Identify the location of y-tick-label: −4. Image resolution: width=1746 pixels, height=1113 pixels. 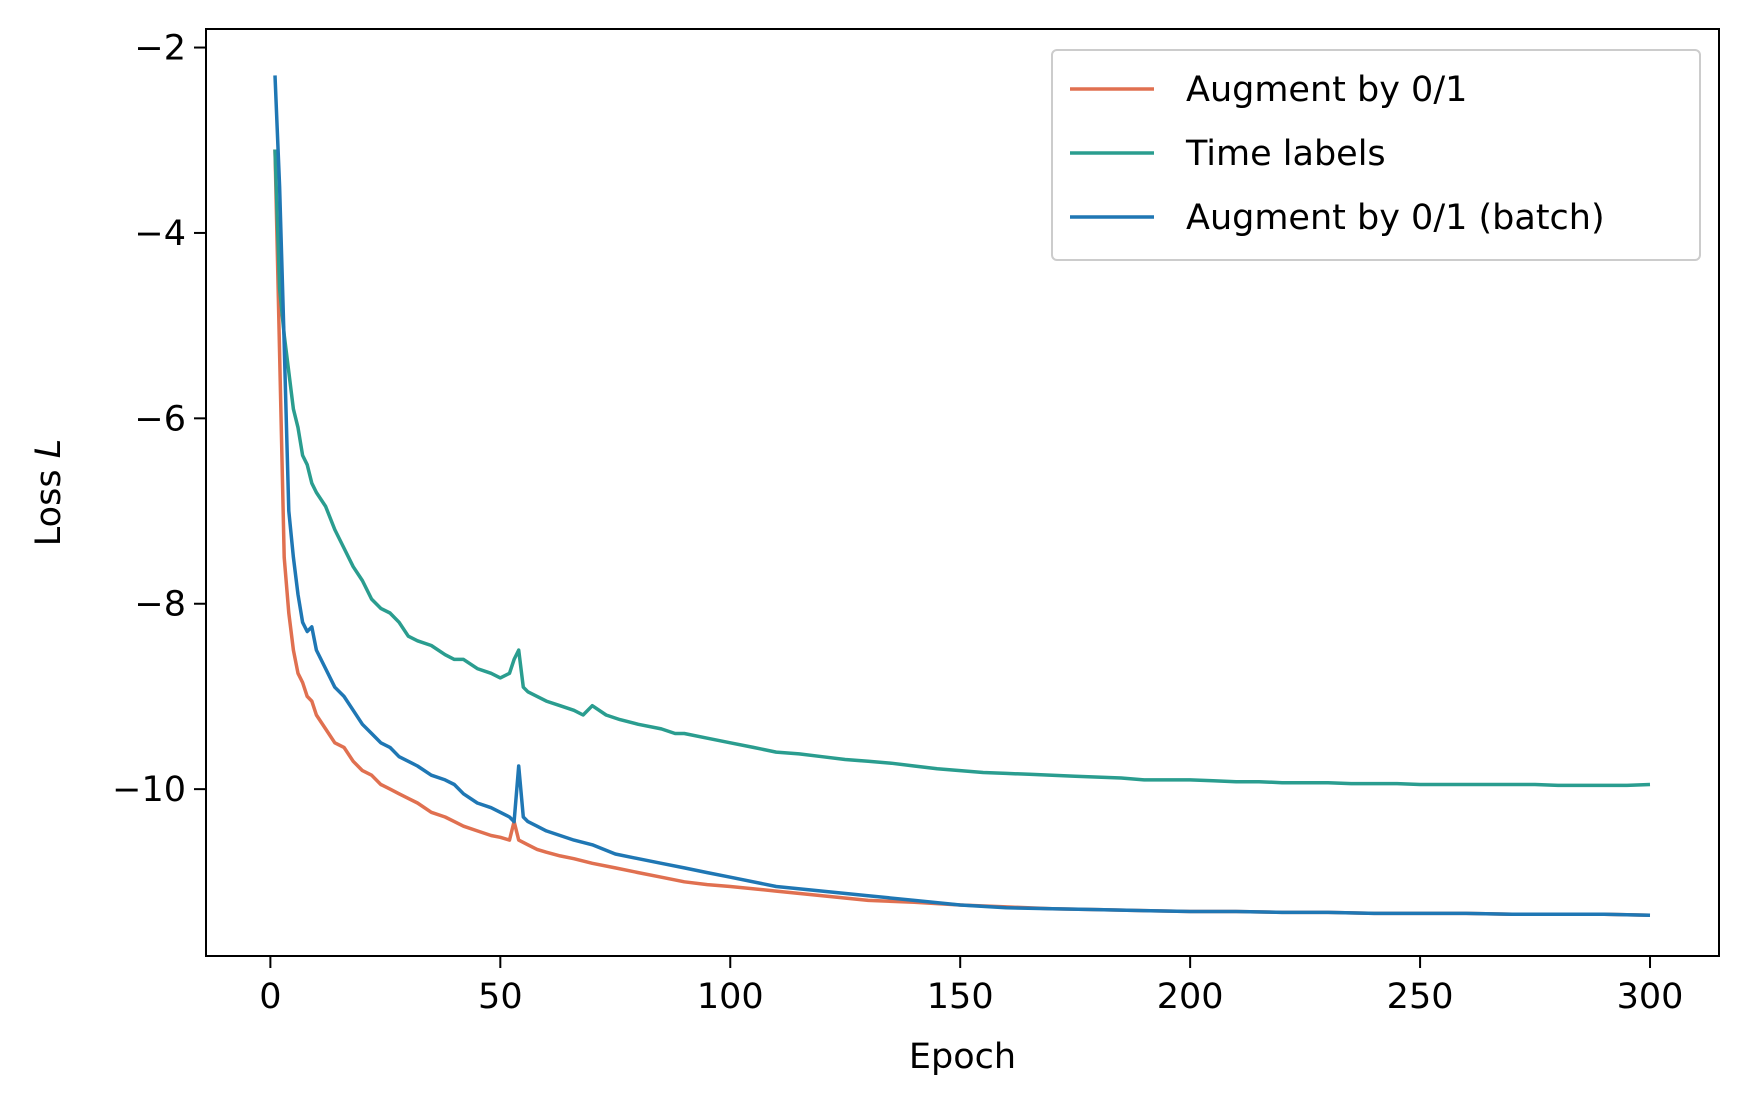
(160, 234).